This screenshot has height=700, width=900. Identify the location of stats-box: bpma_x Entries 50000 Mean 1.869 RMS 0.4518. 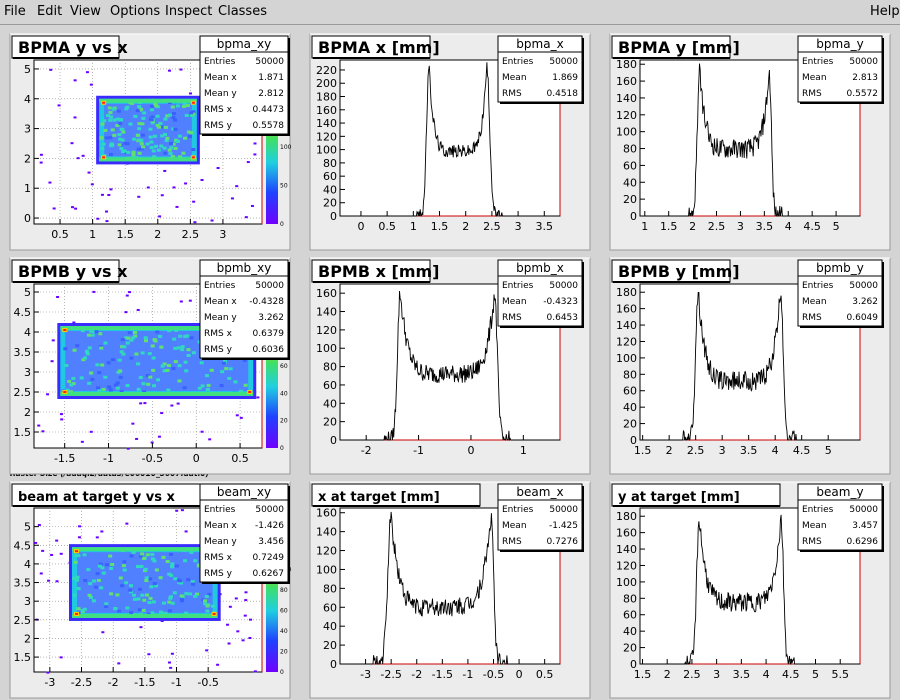
(540, 69).